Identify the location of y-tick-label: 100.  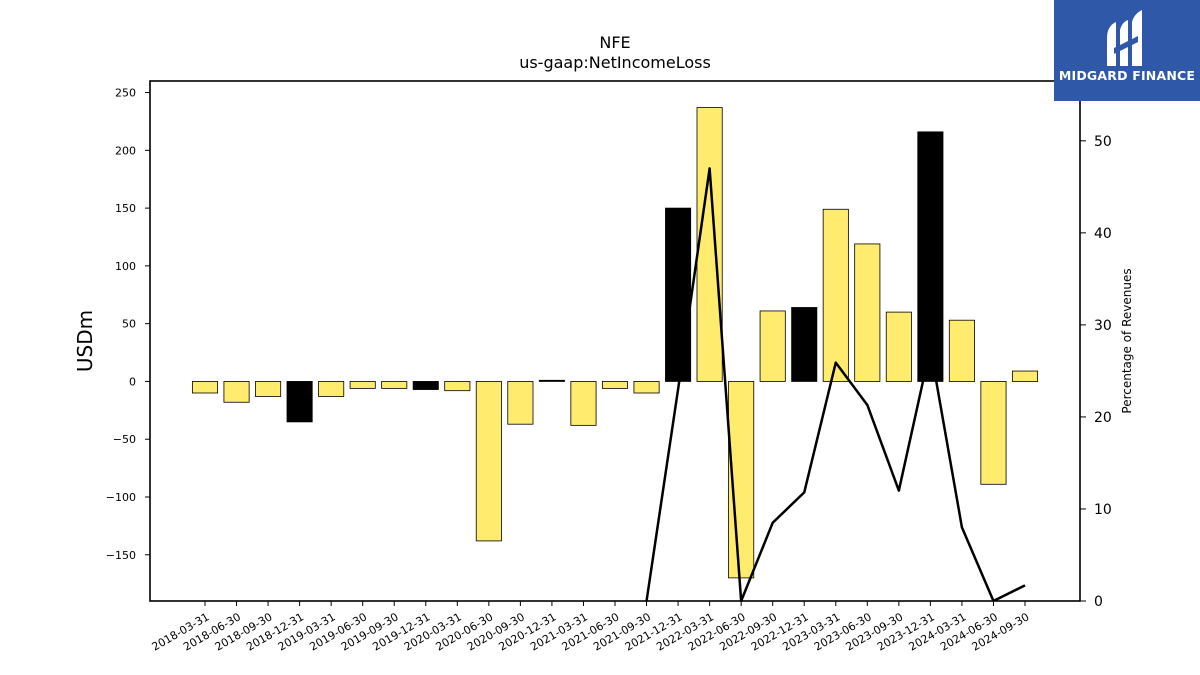
(125, 266).